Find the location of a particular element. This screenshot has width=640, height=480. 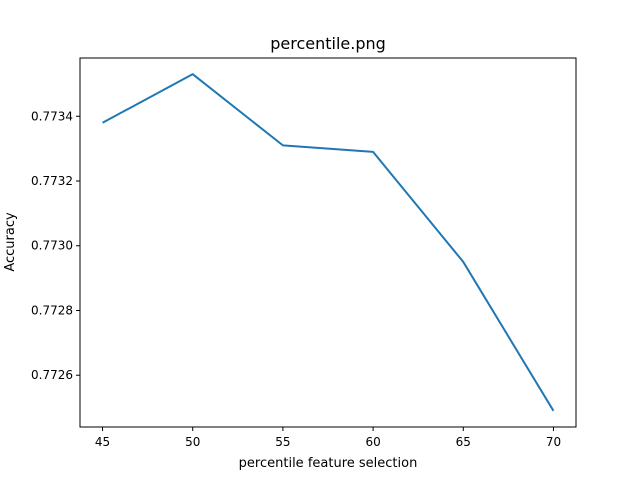

x-tick-label: 50 is located at coordinates (192, 442).